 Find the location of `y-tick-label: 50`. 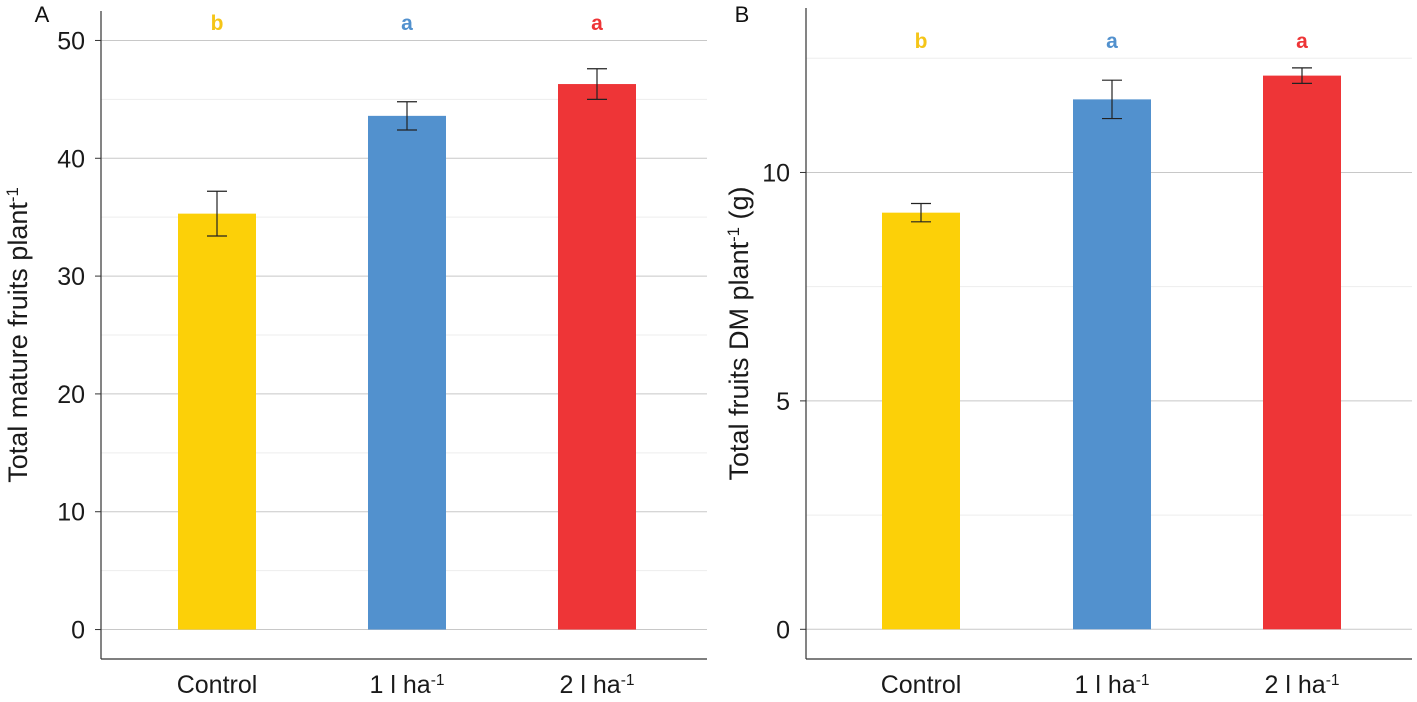

y-tick-label: 50 is located at coordinates (71, 41).